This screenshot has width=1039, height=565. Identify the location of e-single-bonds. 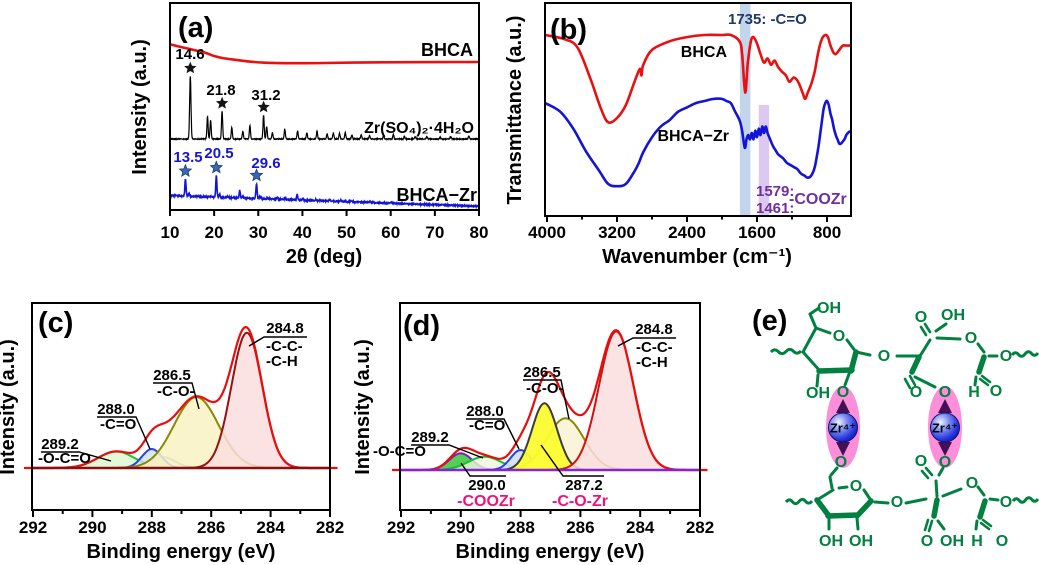
(900, 418).